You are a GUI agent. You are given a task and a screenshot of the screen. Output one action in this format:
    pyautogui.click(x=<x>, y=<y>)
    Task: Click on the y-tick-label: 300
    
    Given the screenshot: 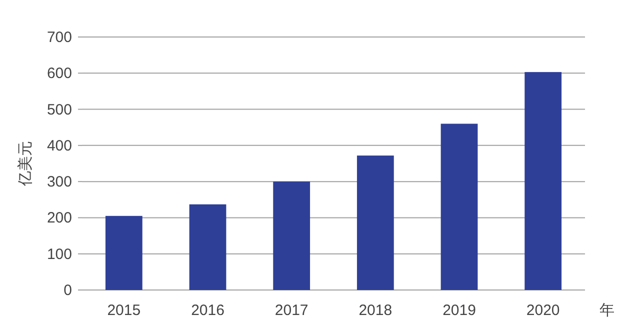 What is the action you would take?
    pyautogui.click(x=59, y=182)
    